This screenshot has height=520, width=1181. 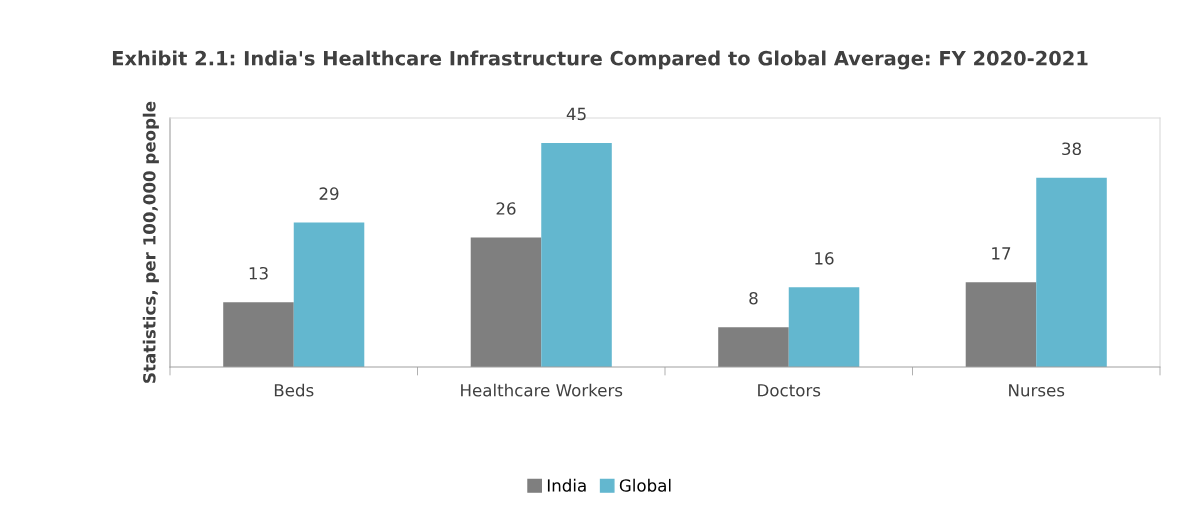 What do you see at coordinates (566, 485) in the screenshot?
I see `legend-label: India` at bounding box center [566, 485].